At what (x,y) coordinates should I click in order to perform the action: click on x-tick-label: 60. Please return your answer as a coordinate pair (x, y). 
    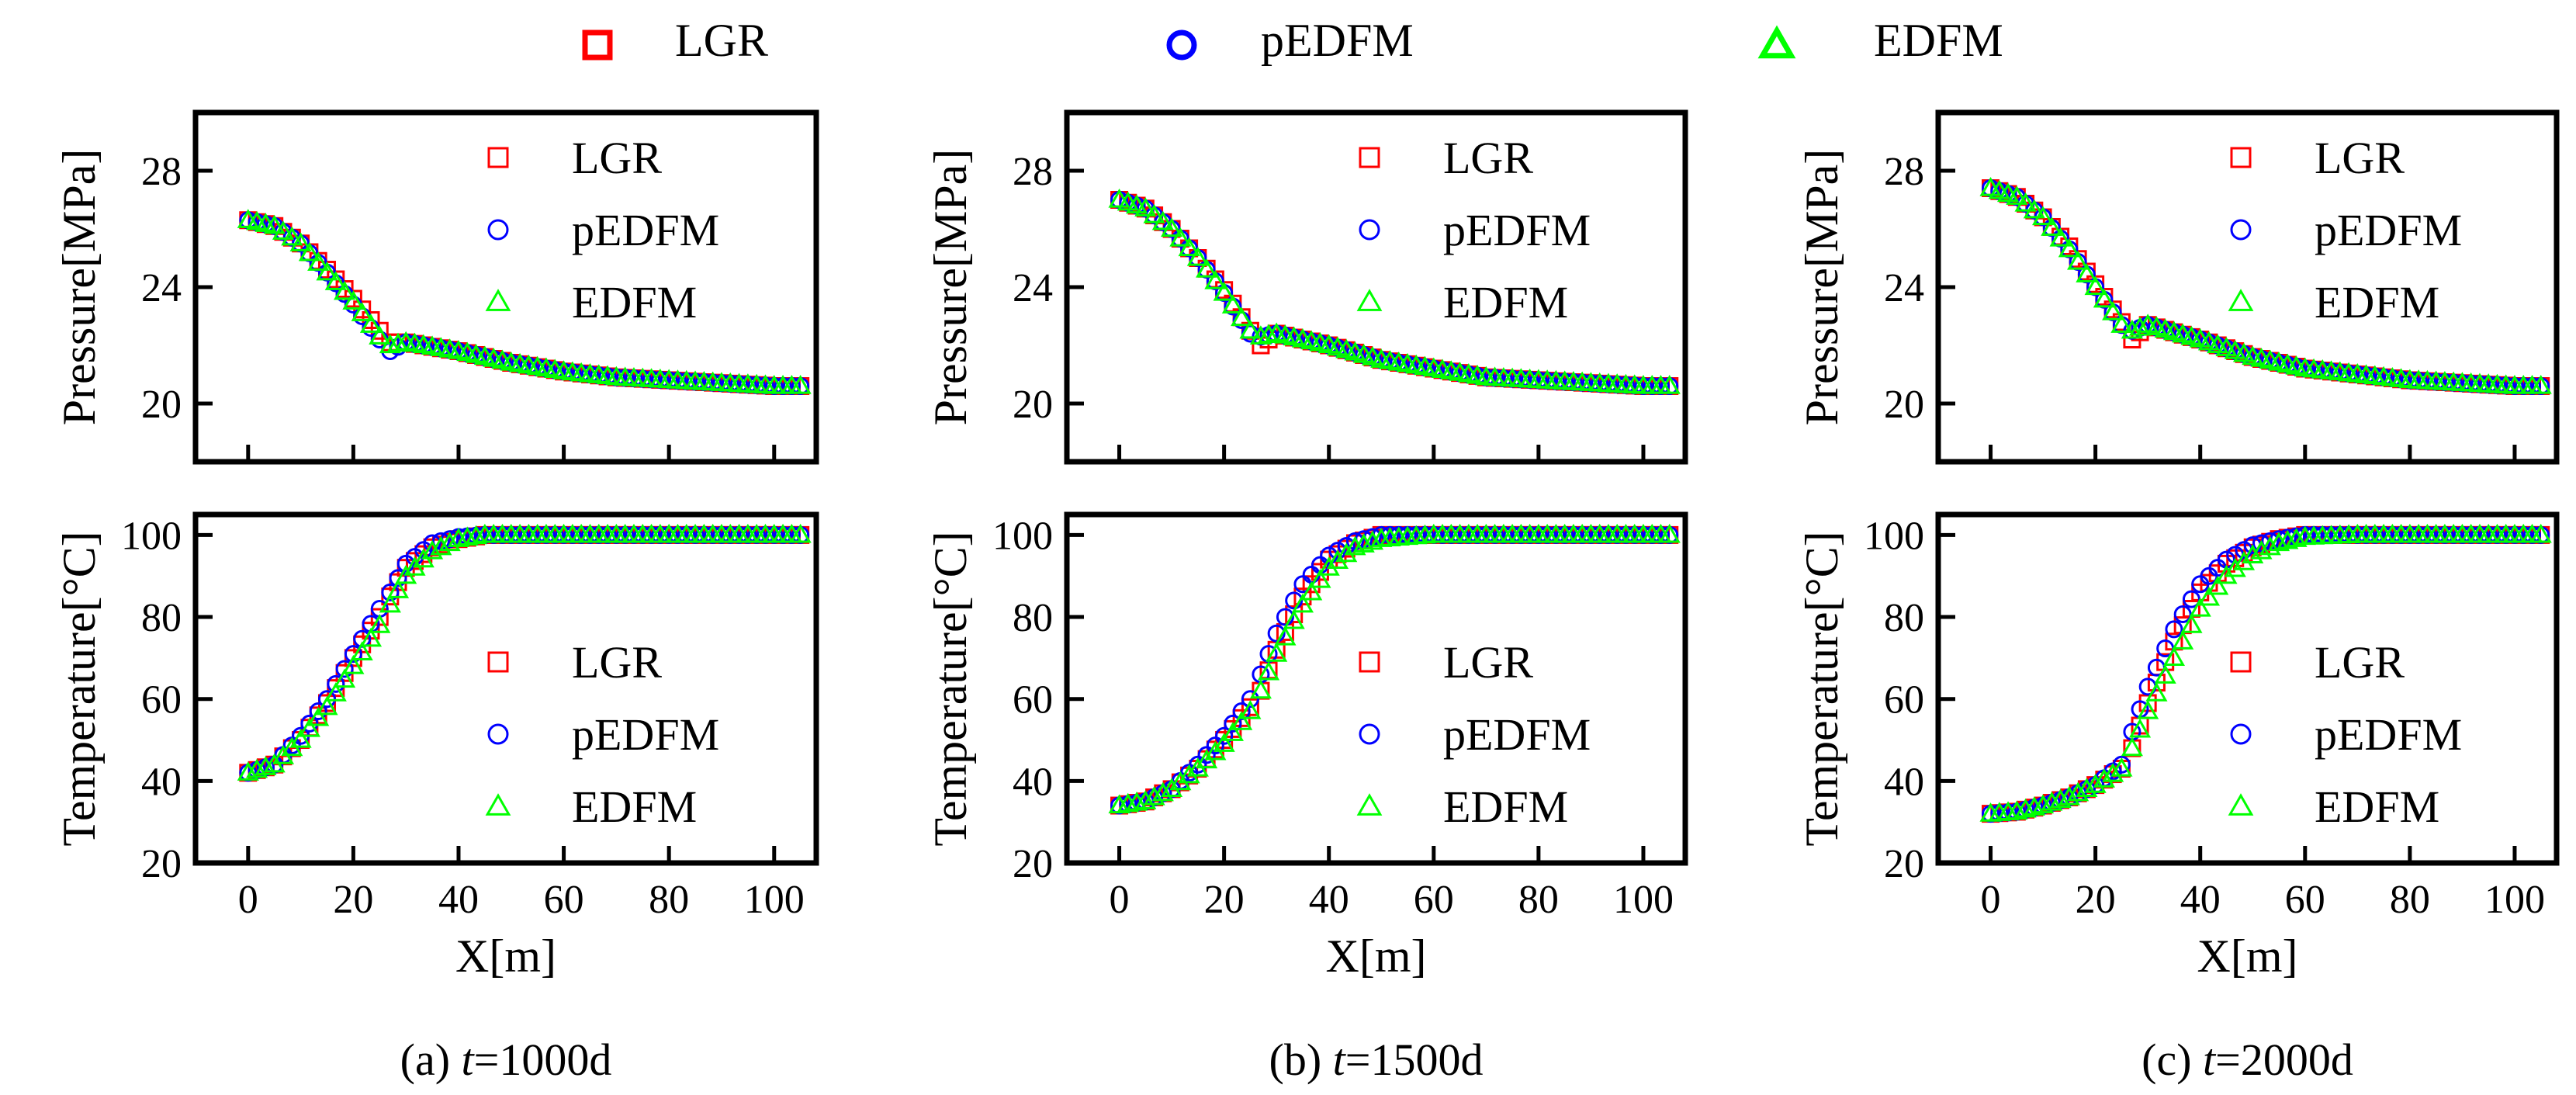
    Looking at the image, I should click on (2305, 900).